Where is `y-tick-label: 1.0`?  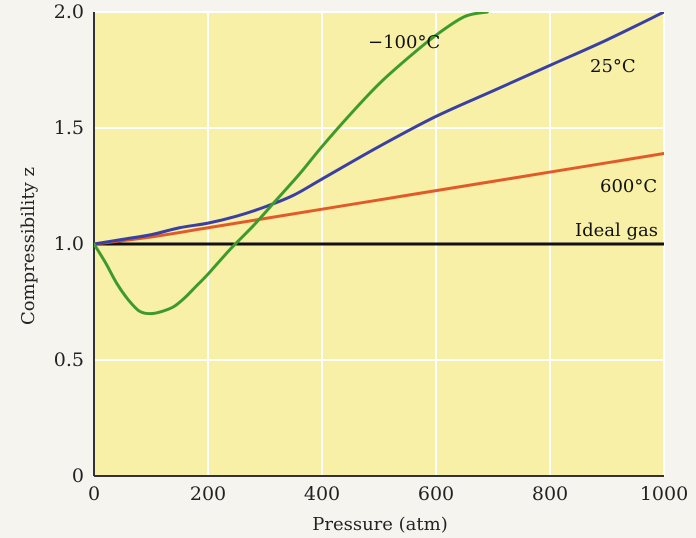 y-tick-label: 1.0 is located at coordinates (69, 244).